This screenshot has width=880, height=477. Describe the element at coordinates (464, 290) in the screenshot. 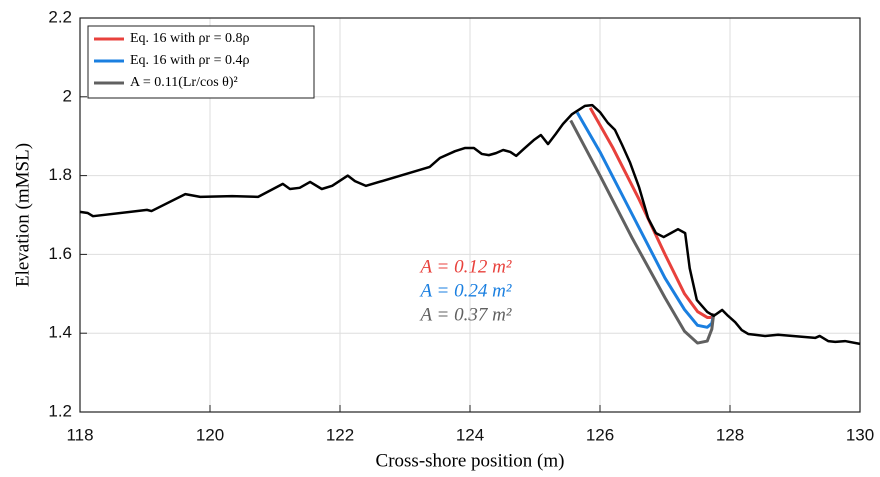

I see `annotation: A = 0.24 m²` at that location.